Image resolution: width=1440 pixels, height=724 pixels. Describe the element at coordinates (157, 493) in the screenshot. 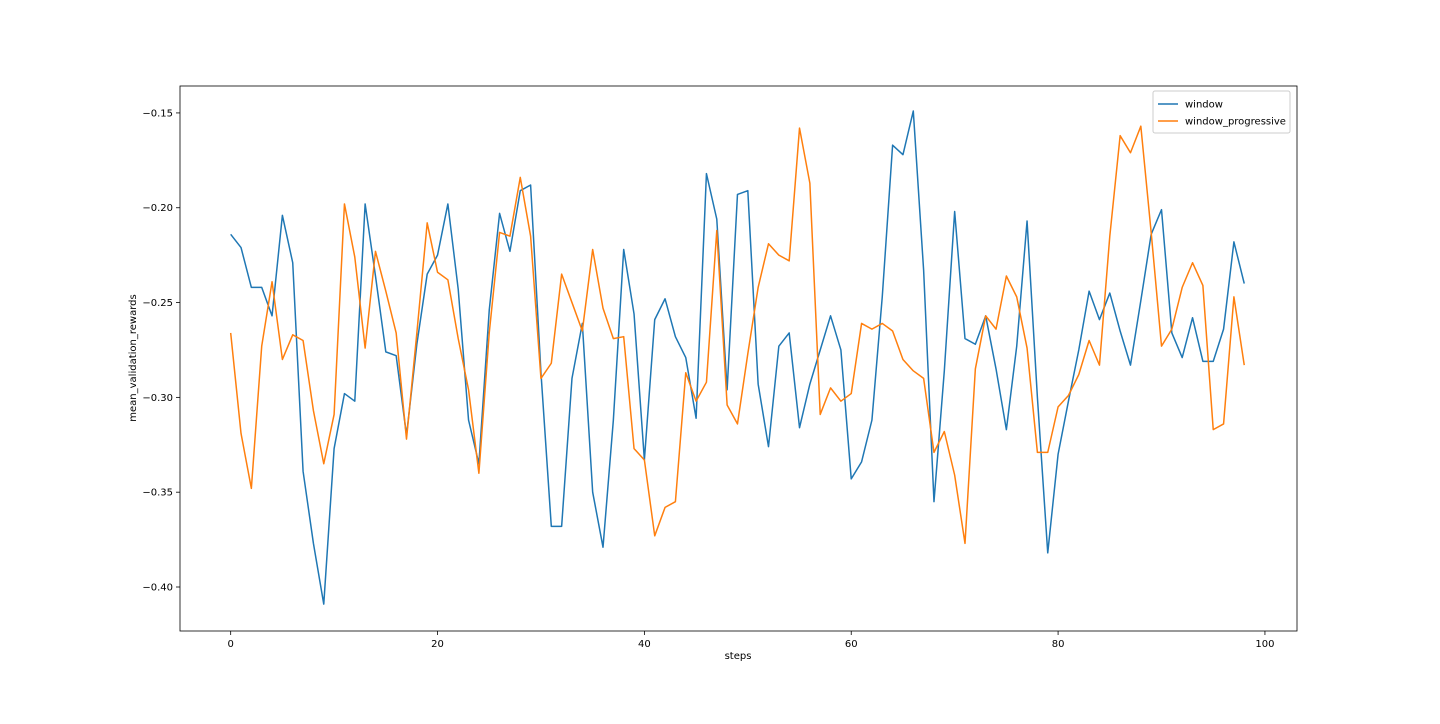

I see `y-tick-label: −0.35` at that location.